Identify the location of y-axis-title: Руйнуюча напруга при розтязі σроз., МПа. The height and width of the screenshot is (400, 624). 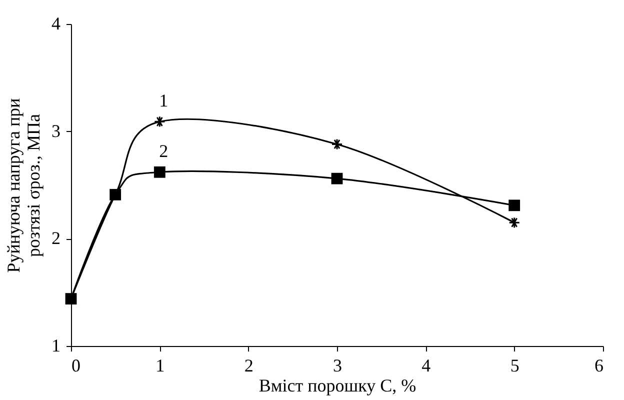
(24, 185).